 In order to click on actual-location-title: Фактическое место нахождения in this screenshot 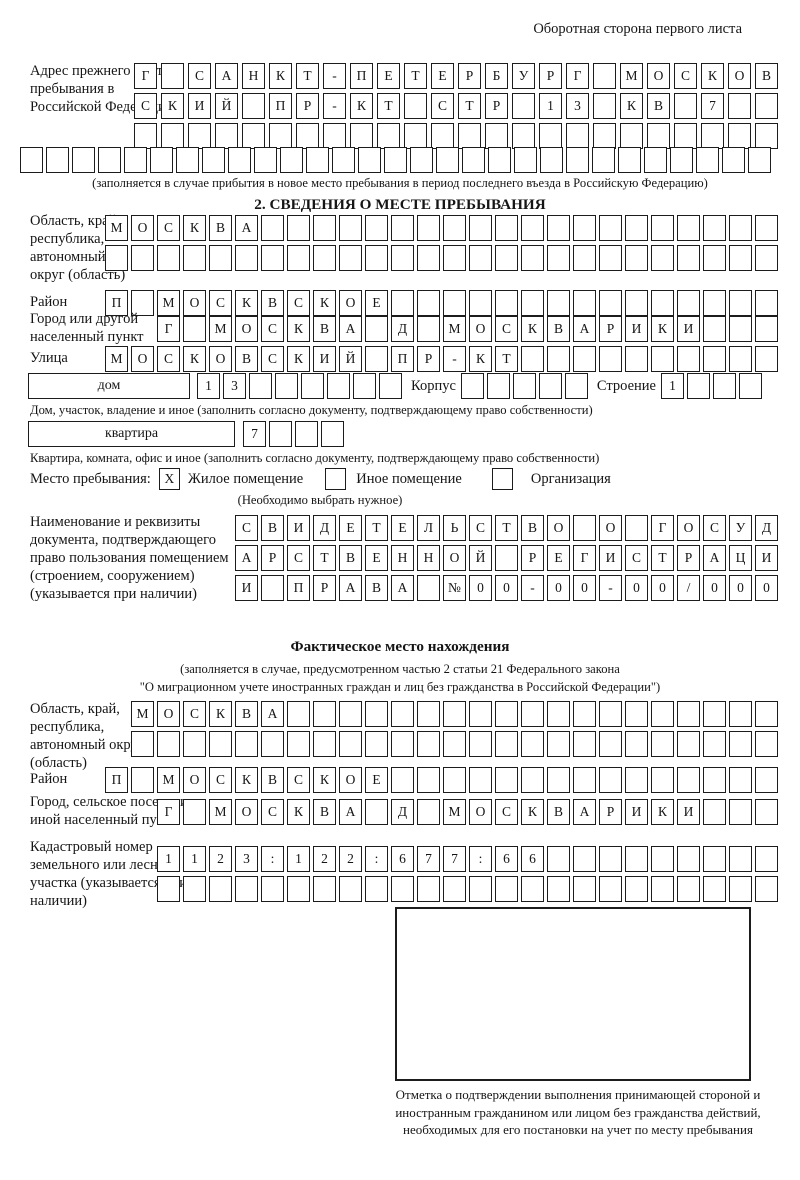, I will do `click(400, 646)`.